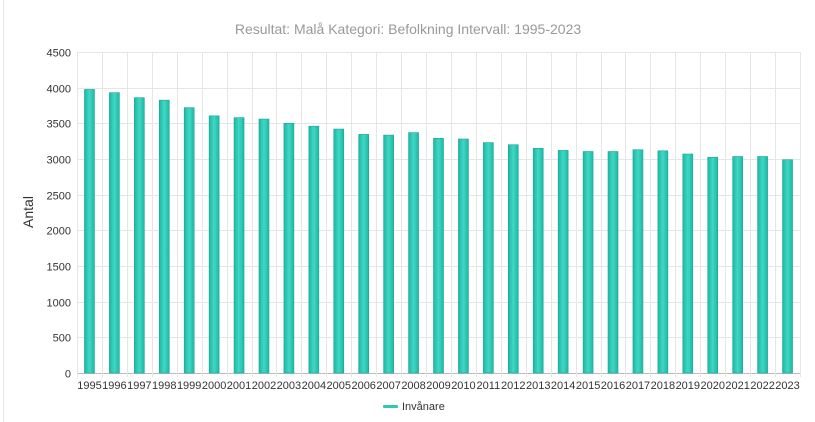  I want to click on x-tick-label: 2018, so click(663, 386).